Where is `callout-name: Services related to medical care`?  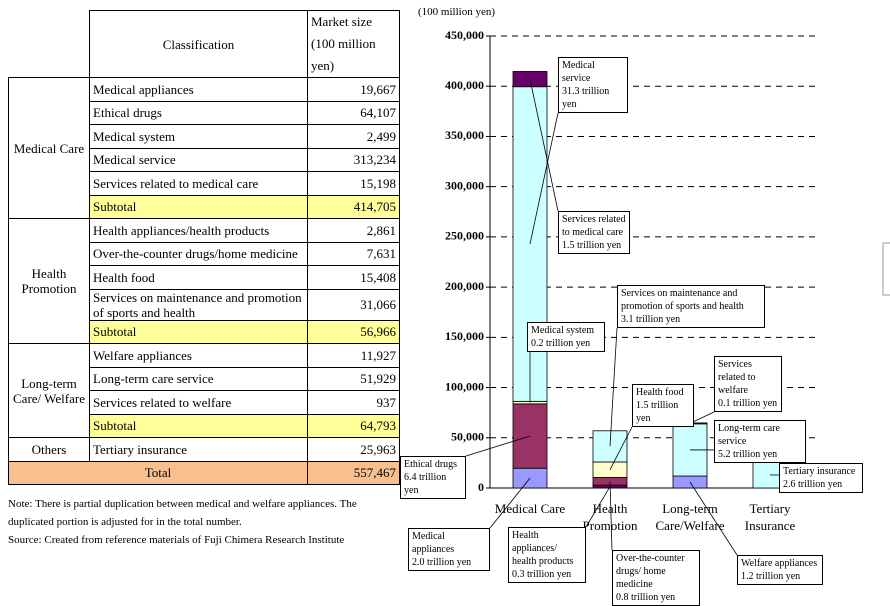 callout-name: Services related to medical care is located at coordinates (594, 226).